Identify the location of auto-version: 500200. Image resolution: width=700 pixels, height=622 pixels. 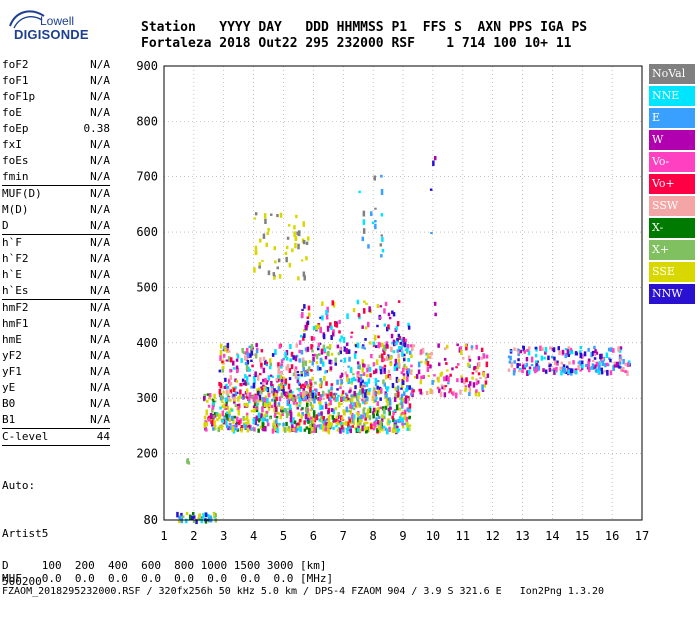
(22, 581).